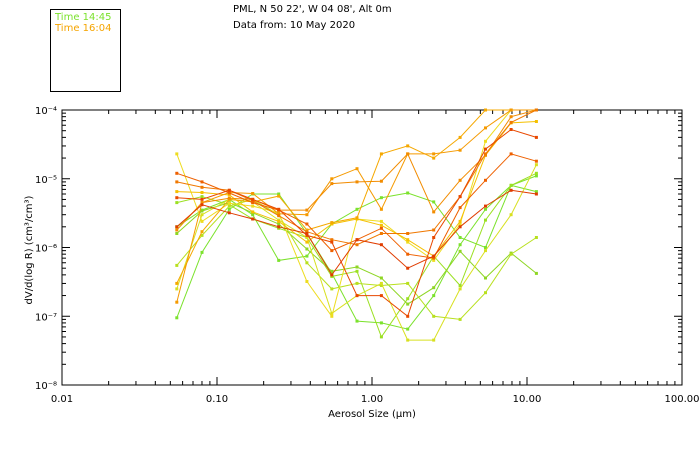  What do you see at coordinates (372, 399) in the screenshot?
I see `x-tick-label: 1.00` at bounding box center [372, 399].